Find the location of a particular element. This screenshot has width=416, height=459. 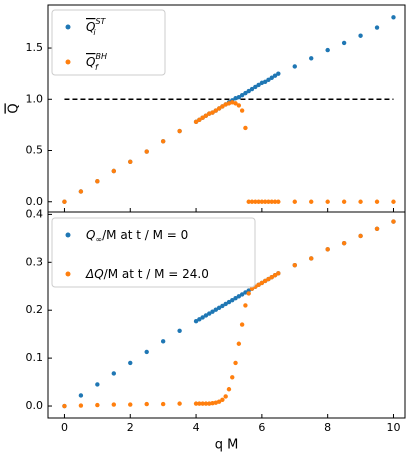

y-tick-label: 0.5 is located at coordinates (35, 150).